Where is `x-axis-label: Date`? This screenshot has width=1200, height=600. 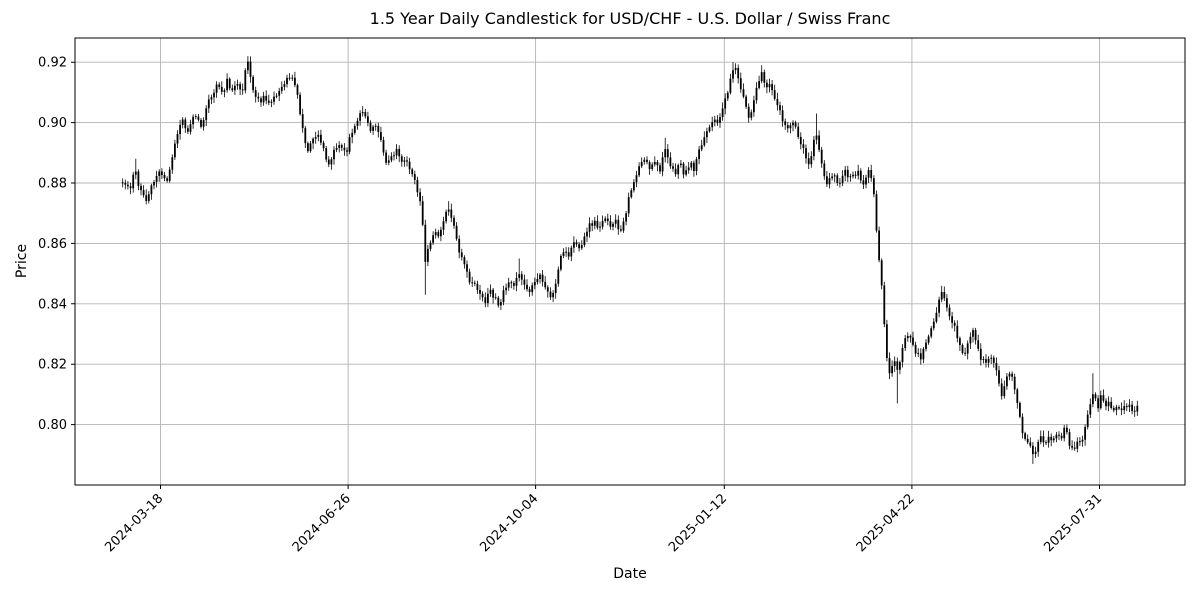 x-axis-label: Date is located at coordinates (630, 574).